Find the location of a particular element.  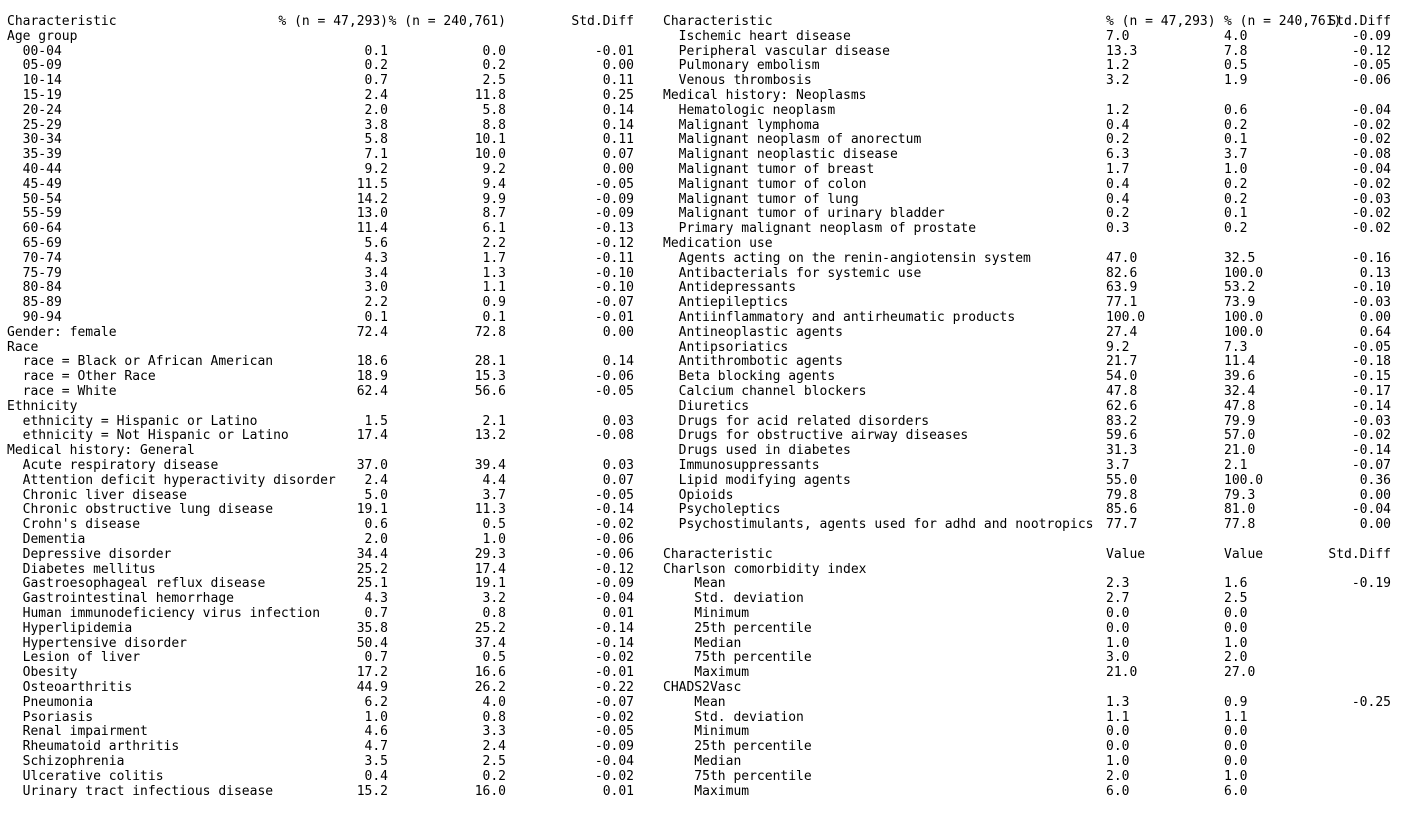

characteristic-cell: race = Black or African American is located at coordinates (140, 362).